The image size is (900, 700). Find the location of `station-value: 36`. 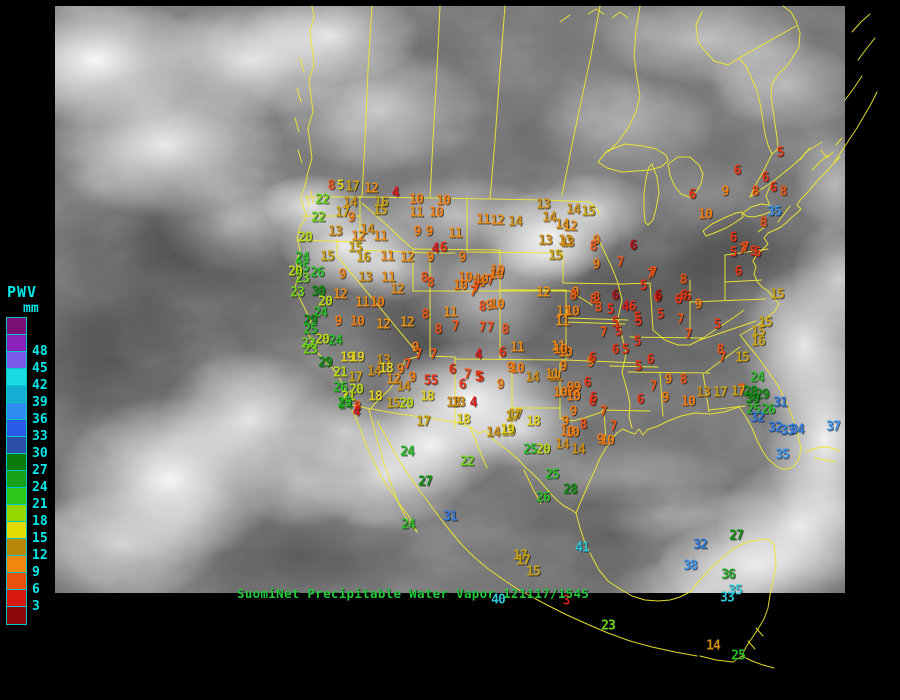

station-value: 36 is located at coordinates (728, 575).